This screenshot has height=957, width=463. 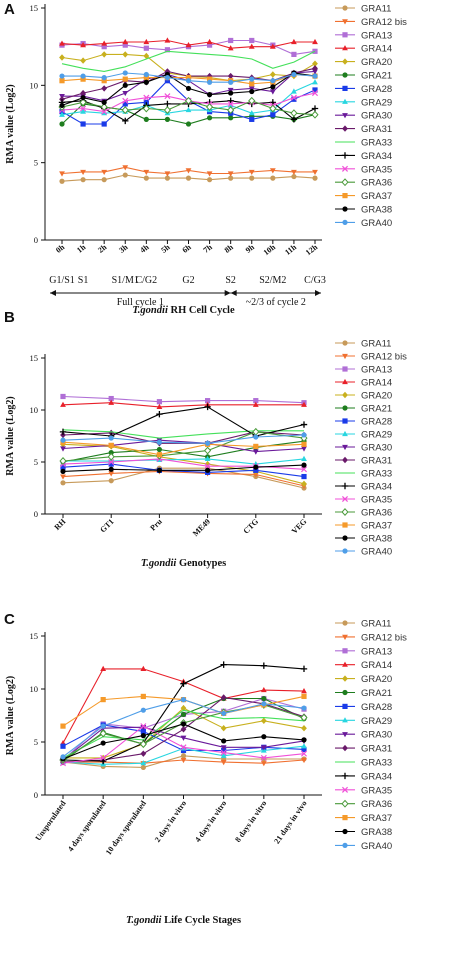 What do you see at coordinates (290, 822) in the screenshot?
I see `x-tick-label: 21 days in vivo` at bounding box center [290, 822].